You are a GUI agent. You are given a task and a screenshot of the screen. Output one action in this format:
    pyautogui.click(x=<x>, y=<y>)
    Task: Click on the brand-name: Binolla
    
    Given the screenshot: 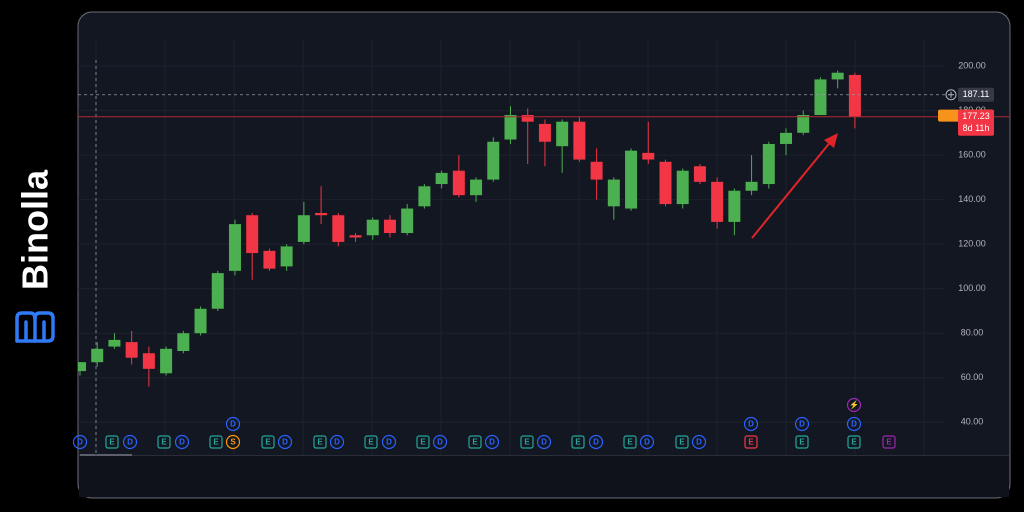 What is the action you would take?
    pyautogui.click(x=35, y=229)
    